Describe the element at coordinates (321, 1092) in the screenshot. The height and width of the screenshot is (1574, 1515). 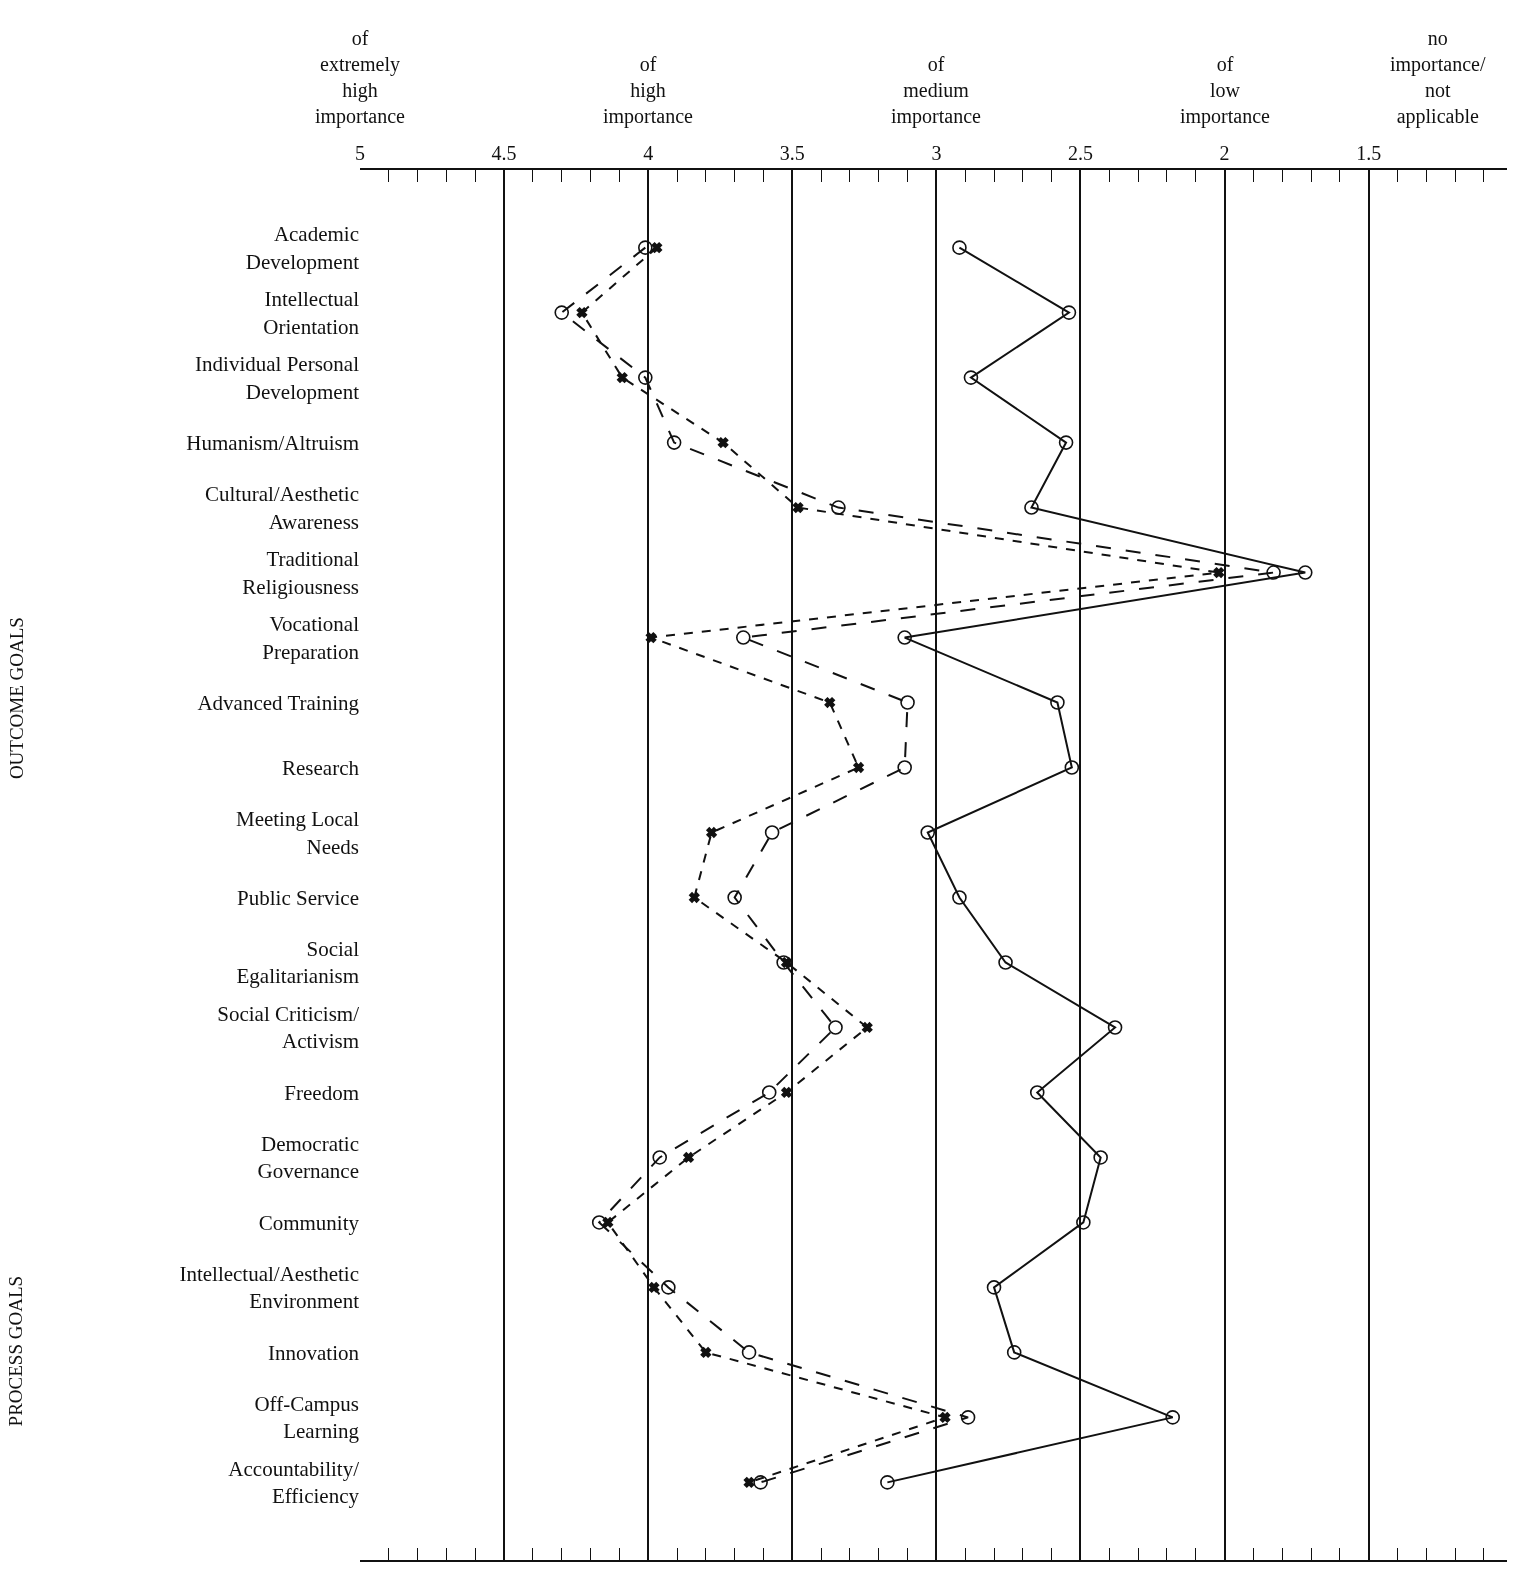
I see `y-tick-label: Freedom` at that location.